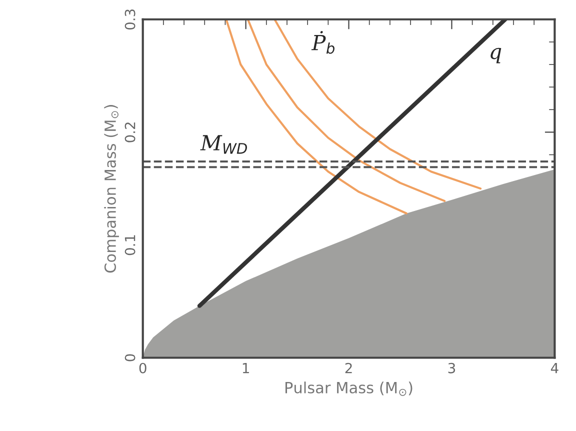 This screenshot has height=431, width=576. Describe the element at coordinates (496, 56) in the screenshot. I see `annotation: q` at that location.